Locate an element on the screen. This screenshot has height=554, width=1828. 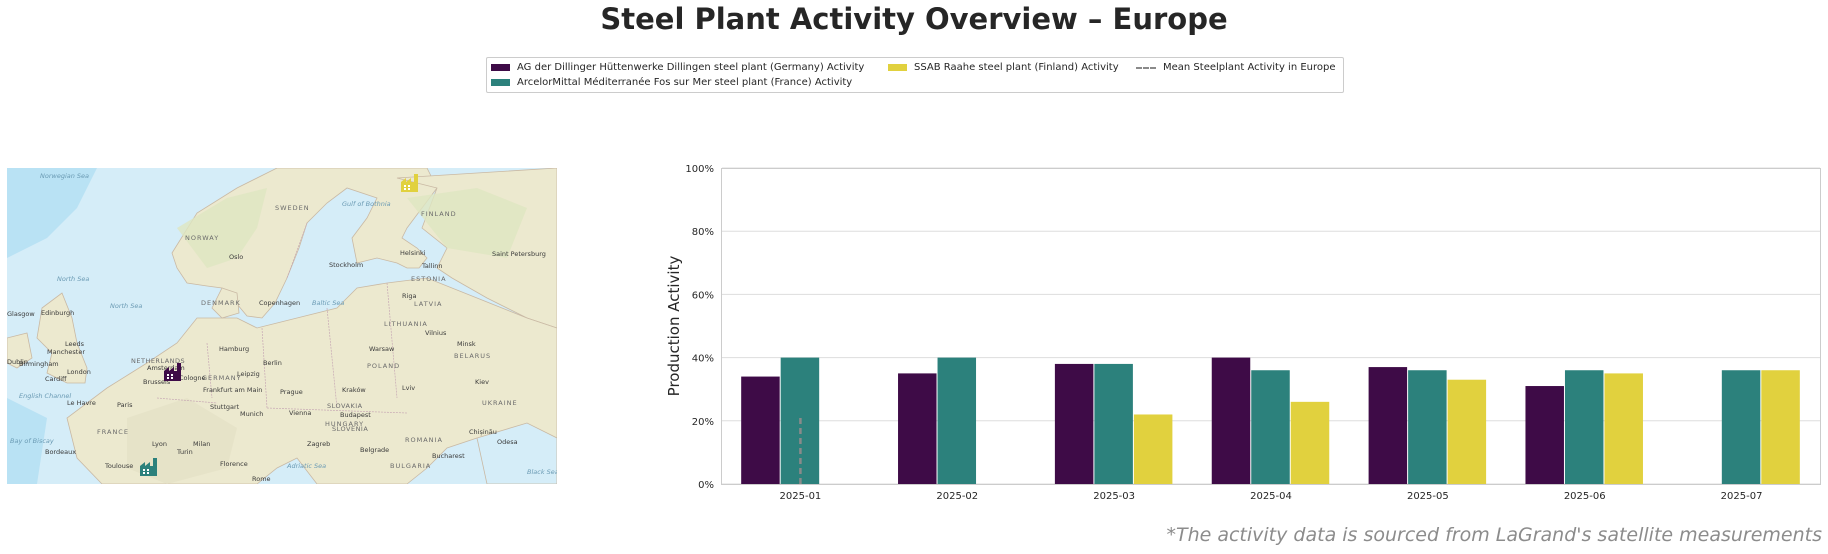
map-label-baltic-sea: Baltic Sea is located at coordinates (328, 303).